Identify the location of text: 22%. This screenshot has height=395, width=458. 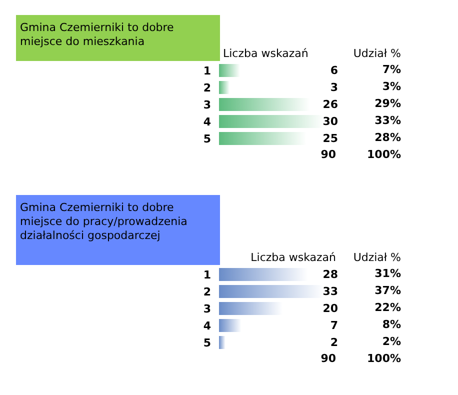
(387, 308).